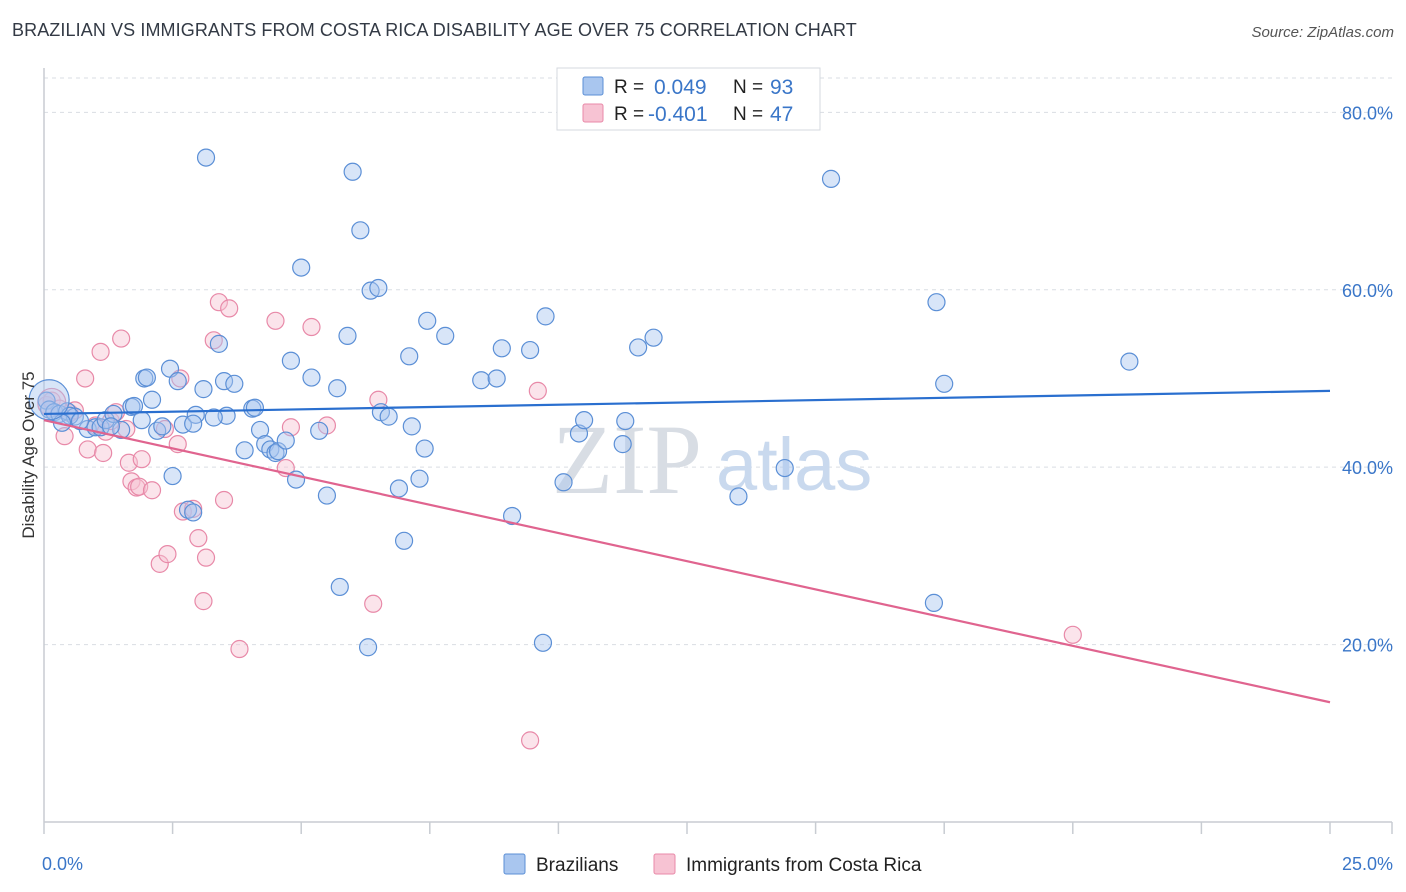 The height and width of the screenshot is (892, 1406). Describe the element at coordinates (627, 459) in the screenshot. I see `watermark-zip: ZIP` at that location.